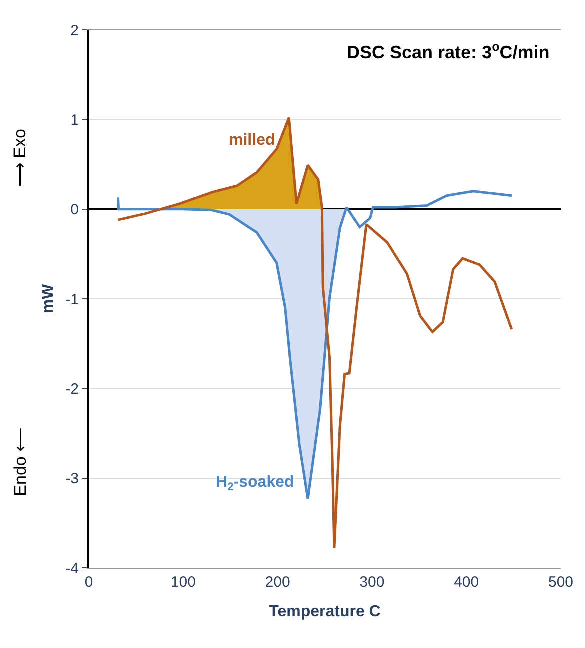 This screenshot has width=585, height=648. Describe the element at coordinates (72, 299) in the screenshot. I see `y-tick-label: -1` at that location.